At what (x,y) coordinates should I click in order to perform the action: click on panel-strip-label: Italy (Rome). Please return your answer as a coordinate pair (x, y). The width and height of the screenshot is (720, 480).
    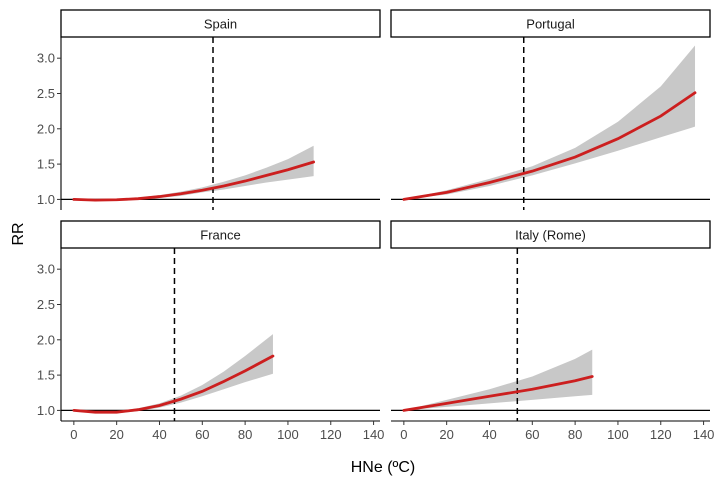
    Looking at the image, I should click on (550, 235).